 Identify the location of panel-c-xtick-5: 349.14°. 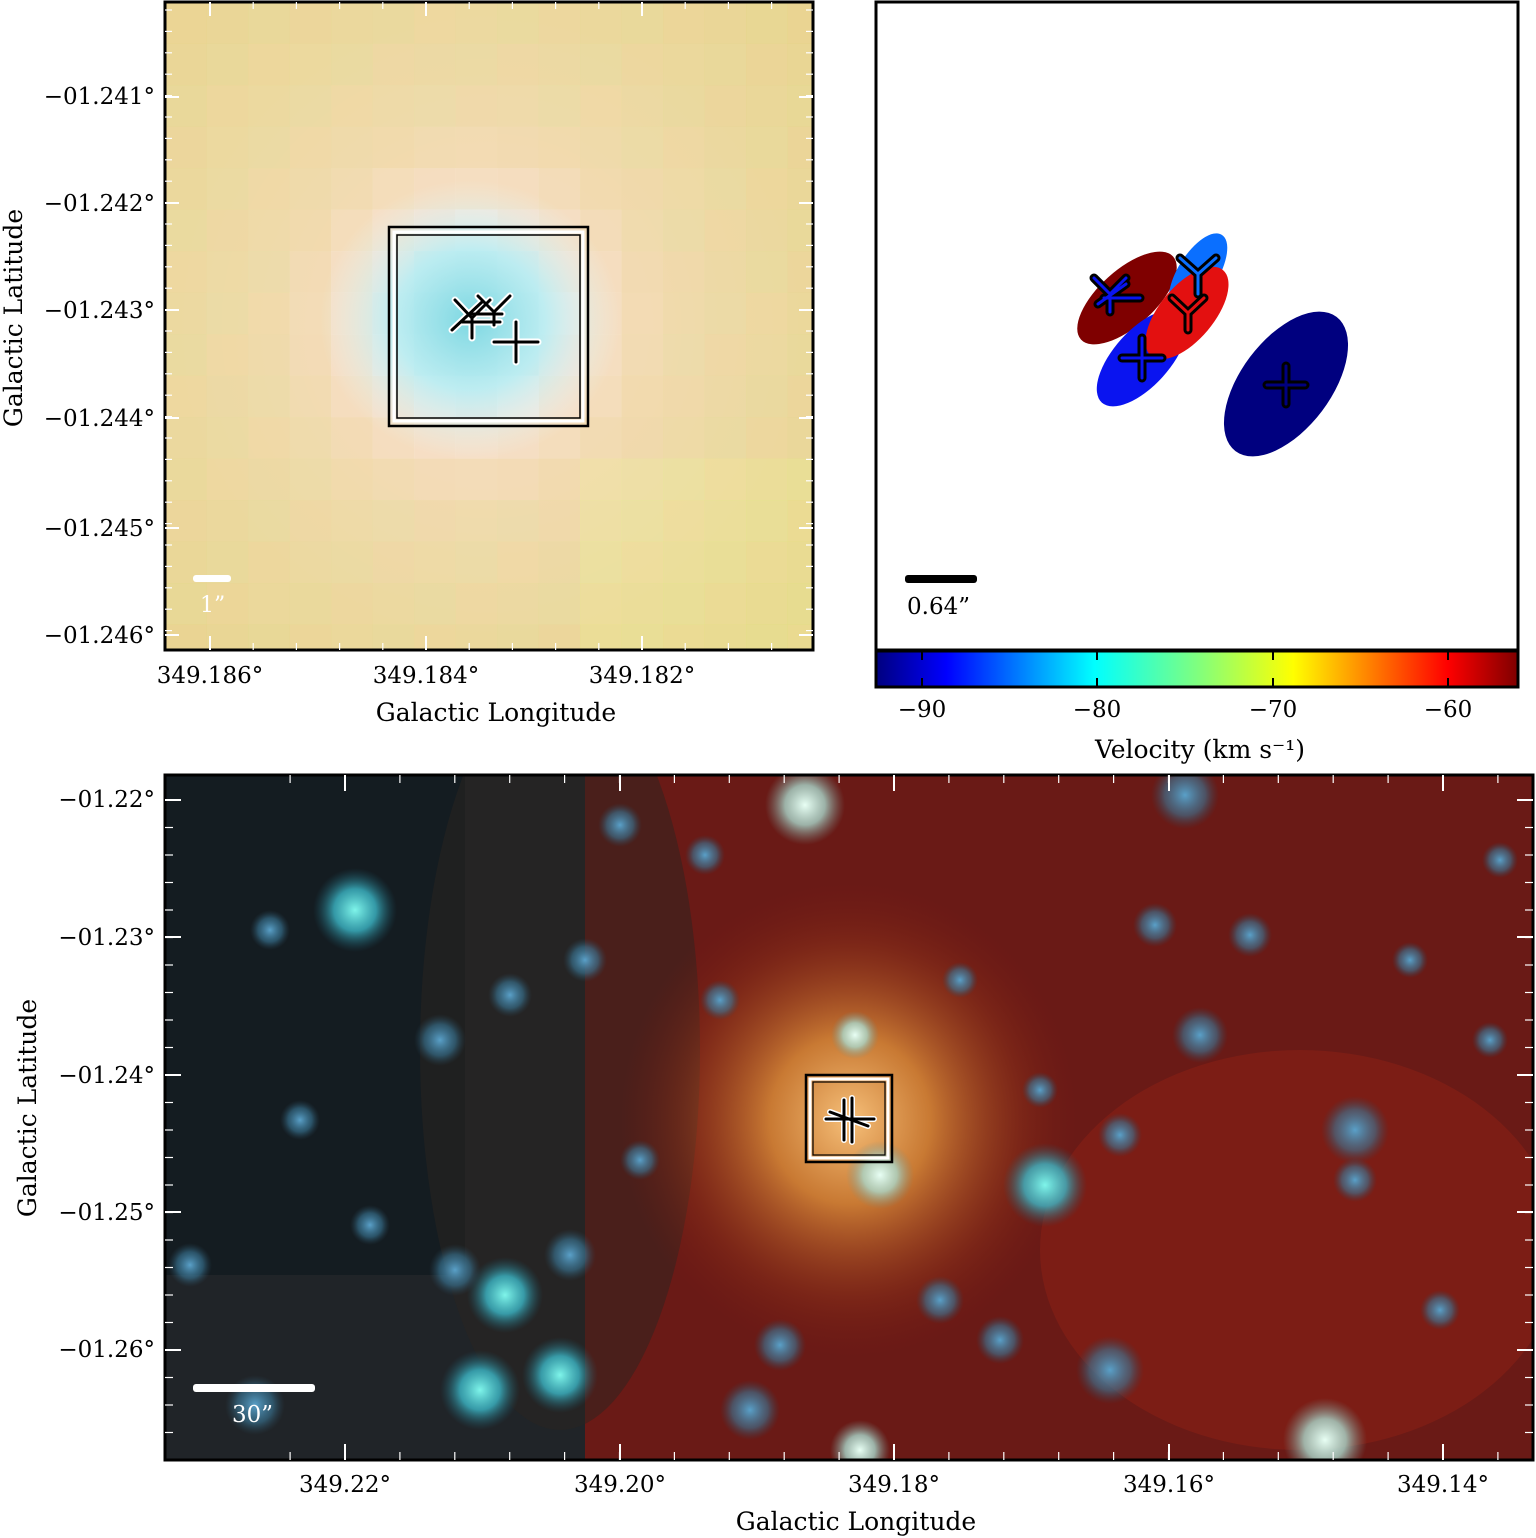
(1443, 1485).